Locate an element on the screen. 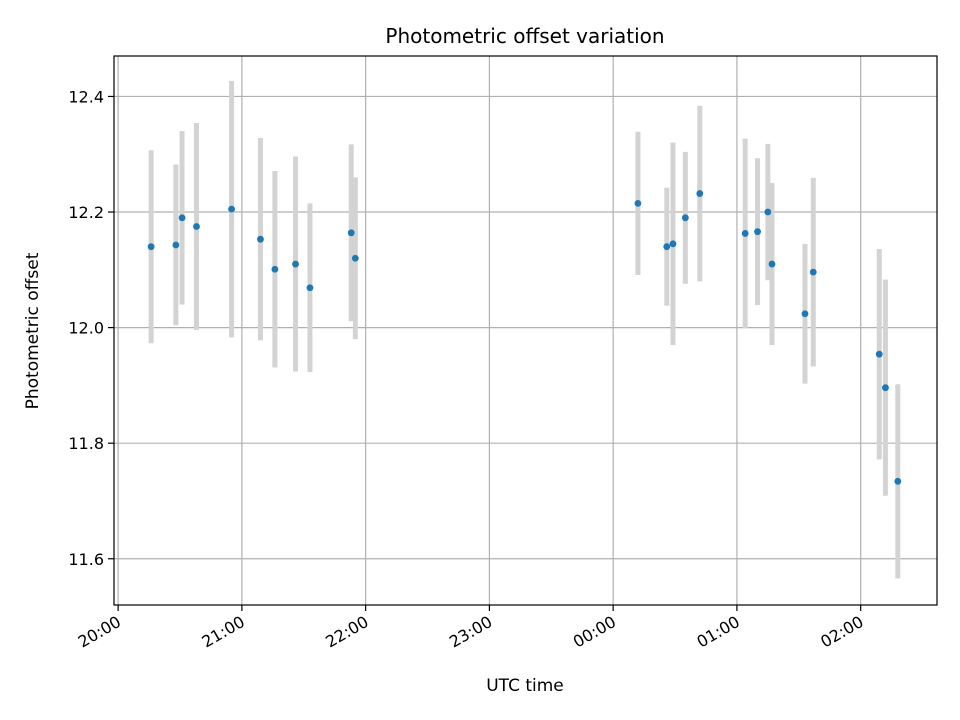 Image resolution: width=960 pixels, height=720 pixels. y-tick-label: 12.0 is located at coordinates (86, 328).